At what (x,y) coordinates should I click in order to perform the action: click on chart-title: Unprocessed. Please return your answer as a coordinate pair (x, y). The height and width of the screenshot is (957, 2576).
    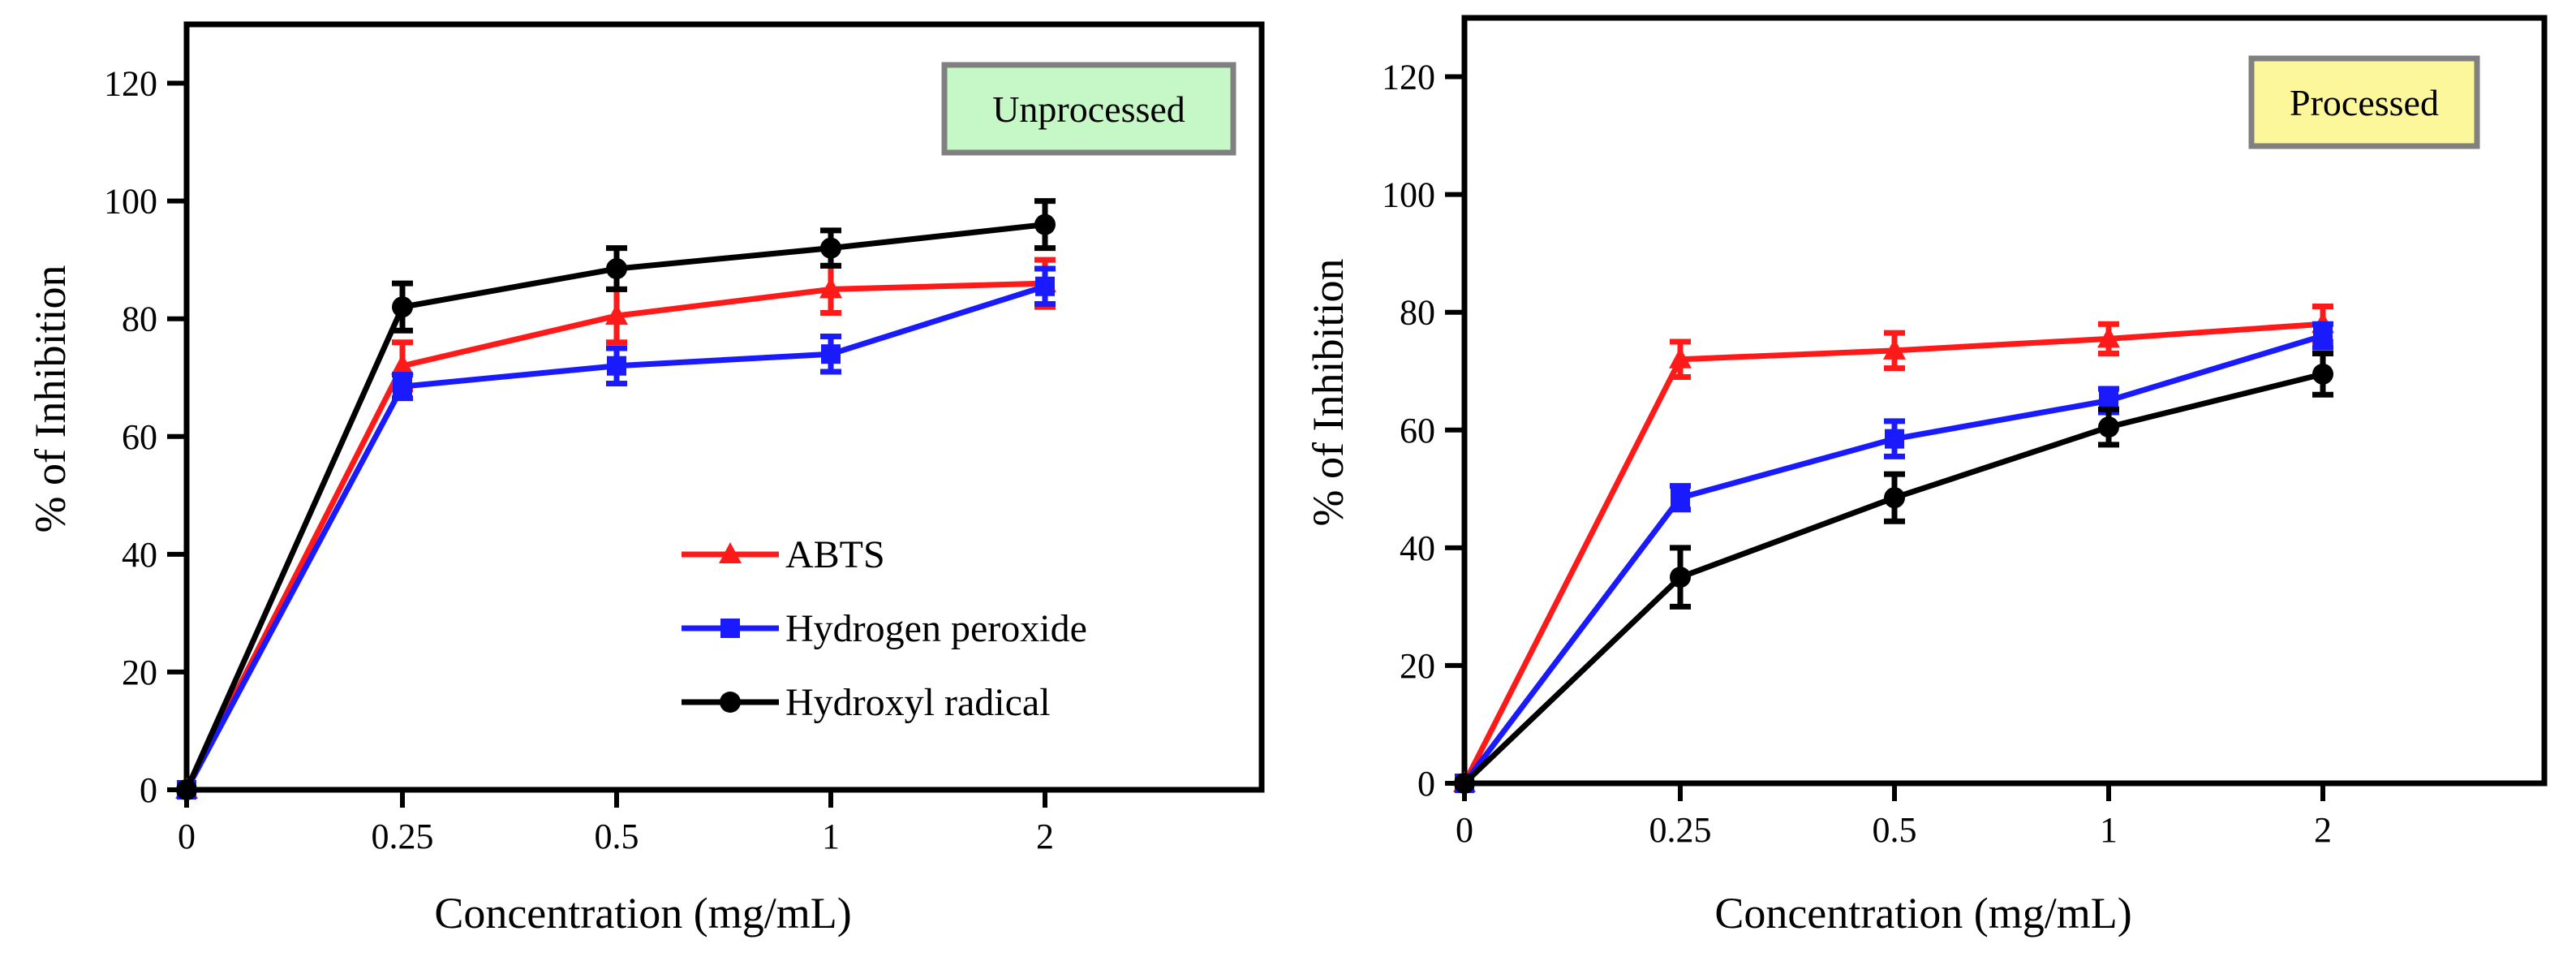
    Looking at the image, I should click on (1088, 109).